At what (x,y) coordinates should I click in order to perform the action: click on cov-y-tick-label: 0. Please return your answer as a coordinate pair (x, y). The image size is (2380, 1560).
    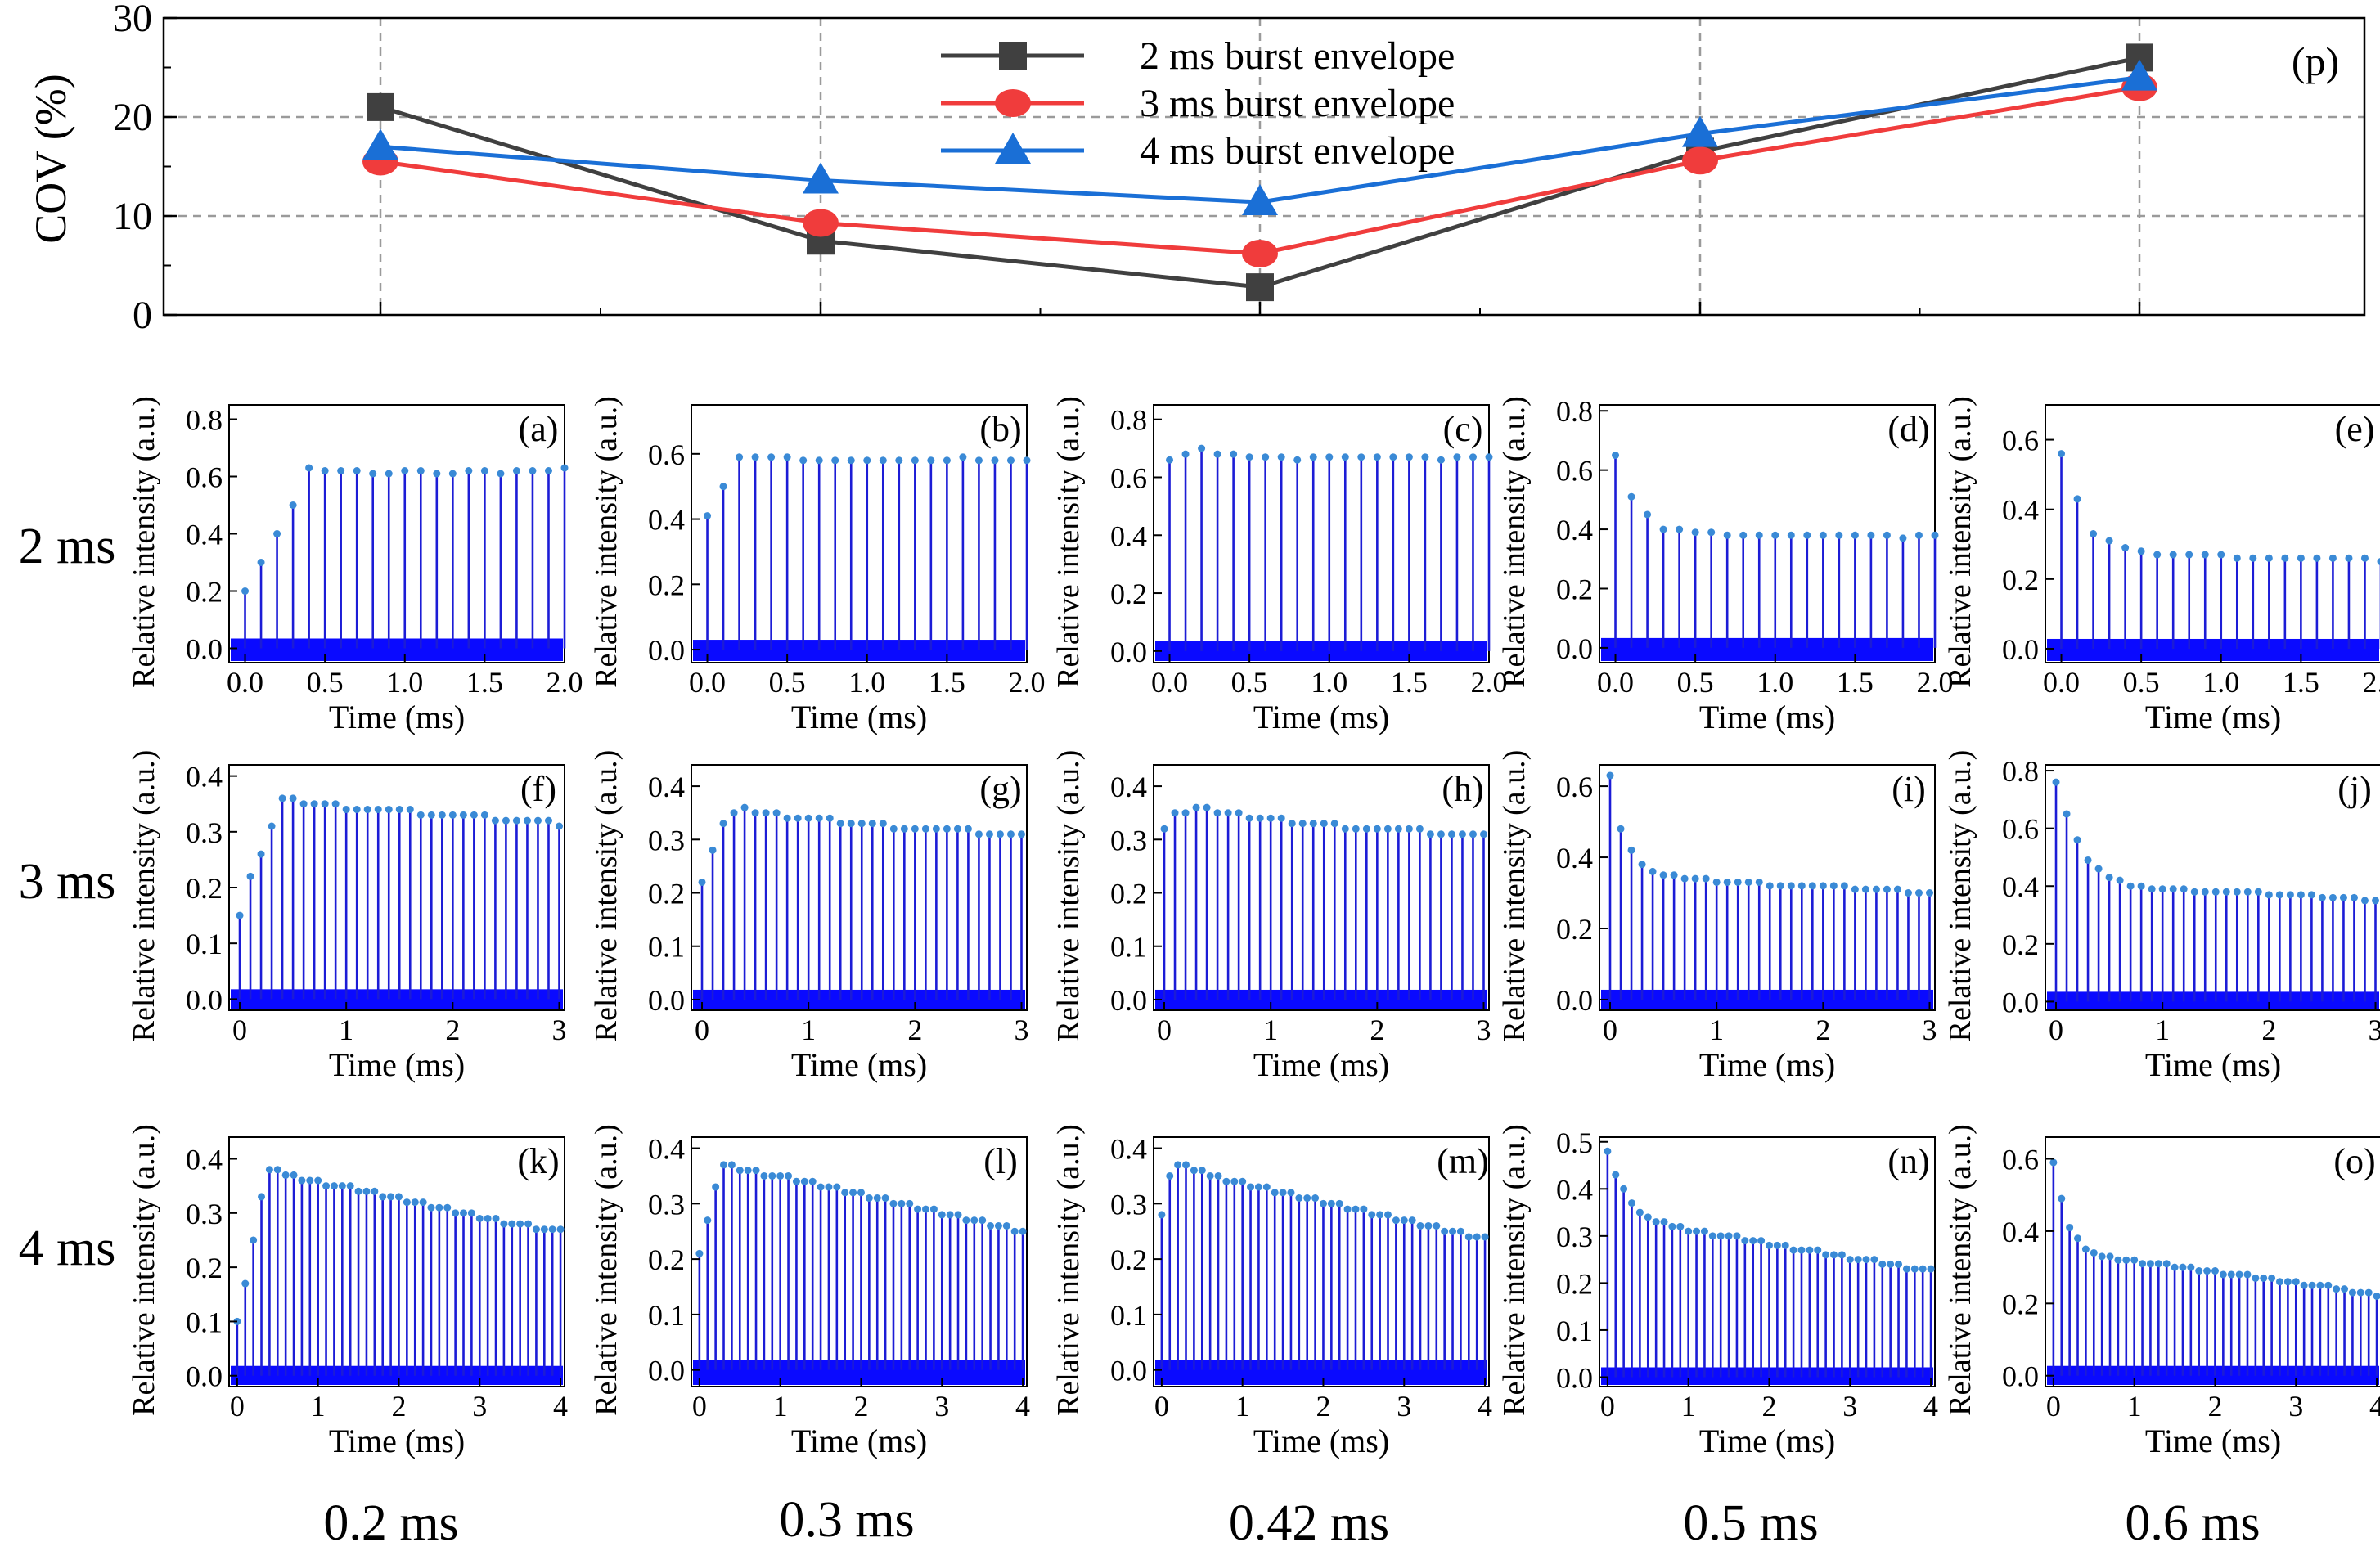
    Looking at the image, I should click on (142, 315).